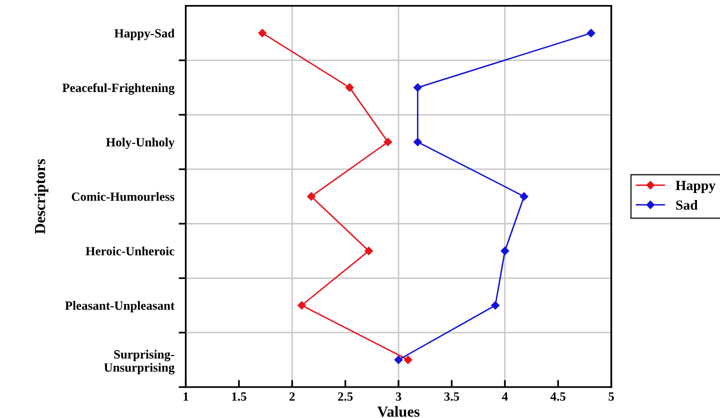 Image resolution: width=720 pixels, height=418 pixels. I want to click on x-tick-label: 2.5, so click(345, 396).